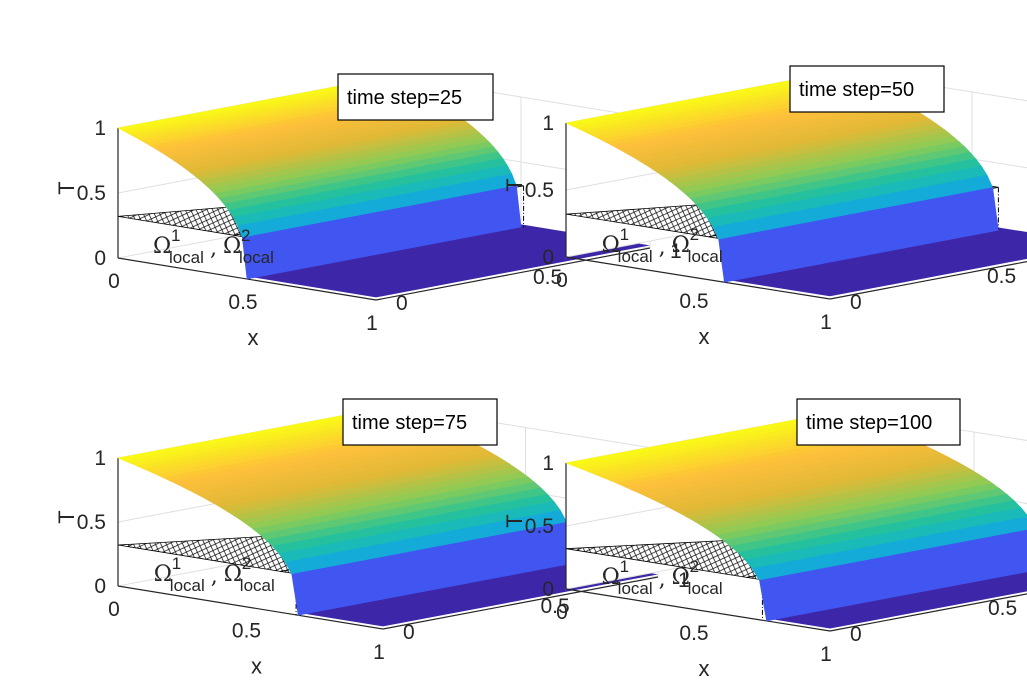 The image size is (1027, 700). What do you see at coordinates (409, 423) in the screenshot?
I see `time-step-label: time step=75` at bounding box center [409, 423].